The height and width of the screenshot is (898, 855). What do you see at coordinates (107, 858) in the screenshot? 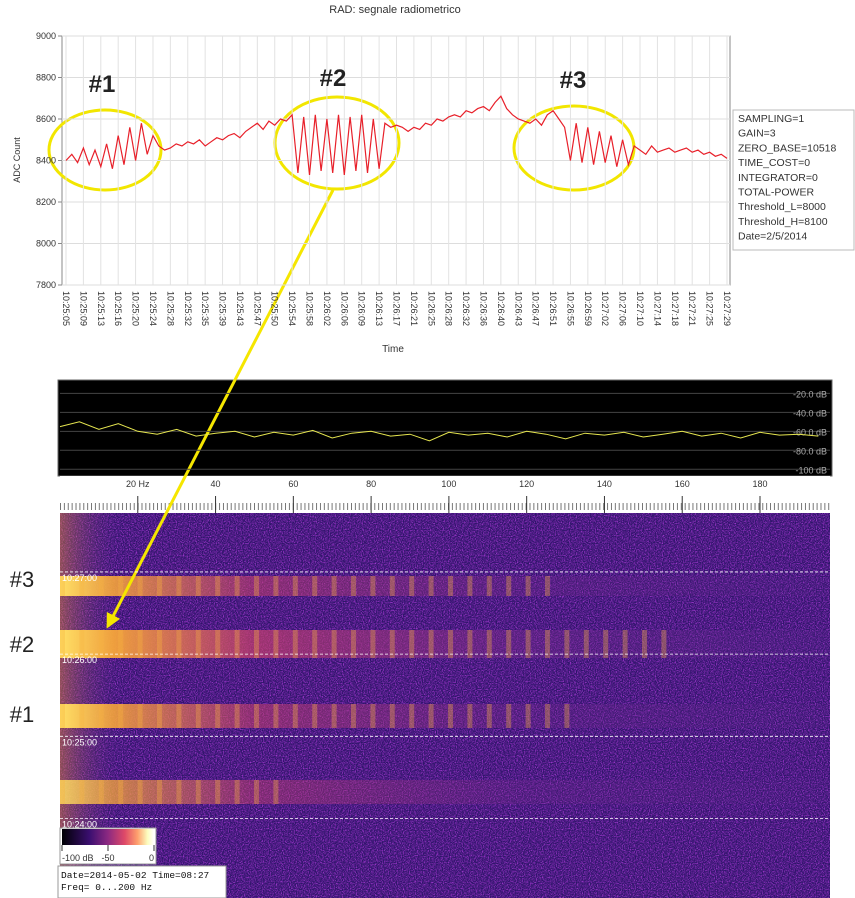
I see `colorbar-label: -50` at bounding box center [107, 858].